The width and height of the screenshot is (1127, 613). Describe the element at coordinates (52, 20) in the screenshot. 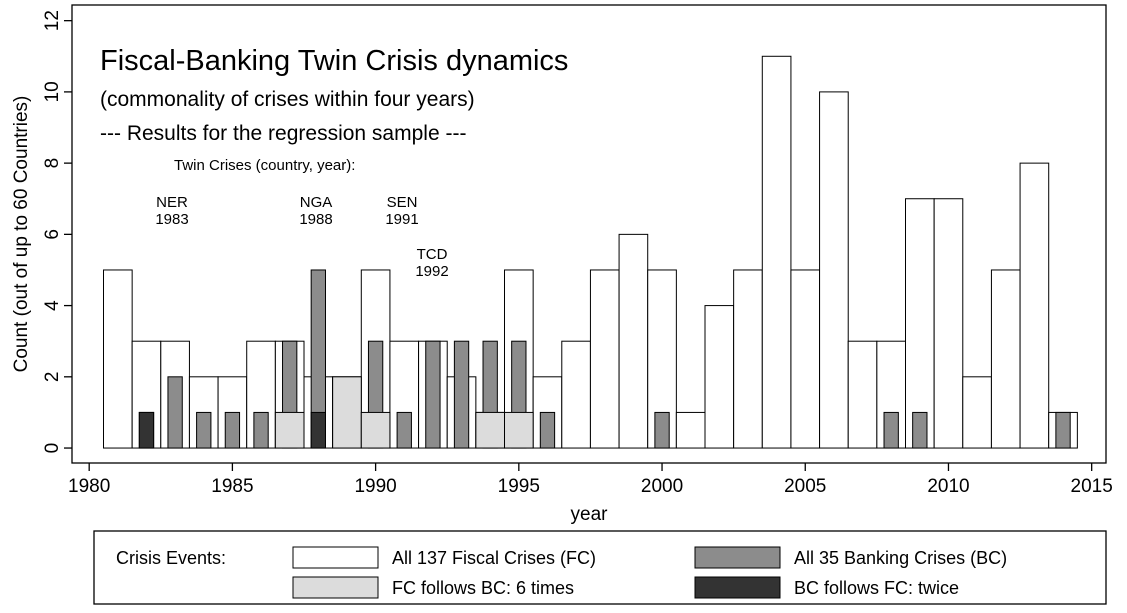

I see `y-tick-label: 12` at that location.